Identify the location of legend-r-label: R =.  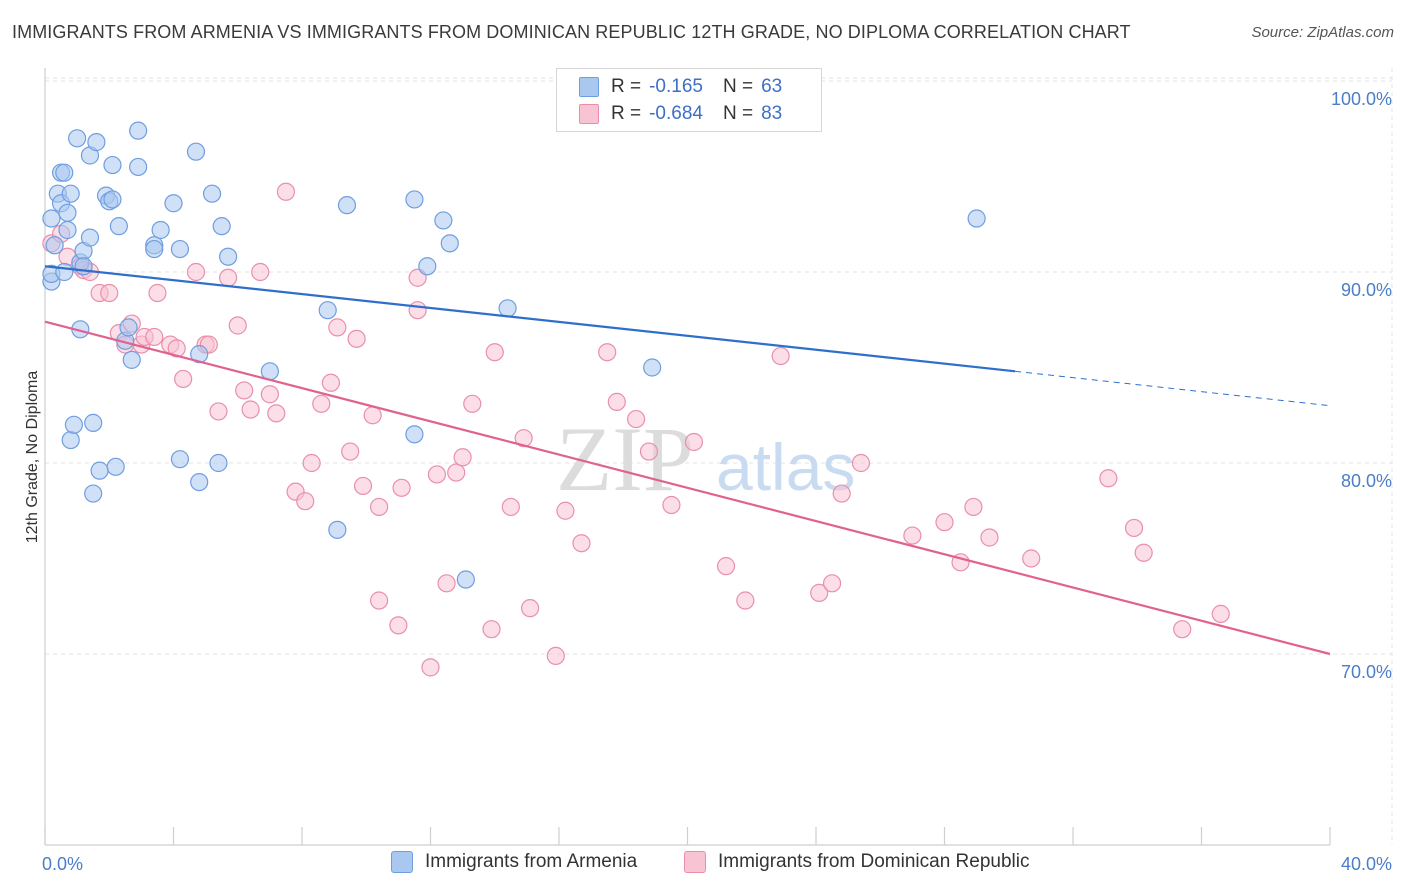
(626, 86).